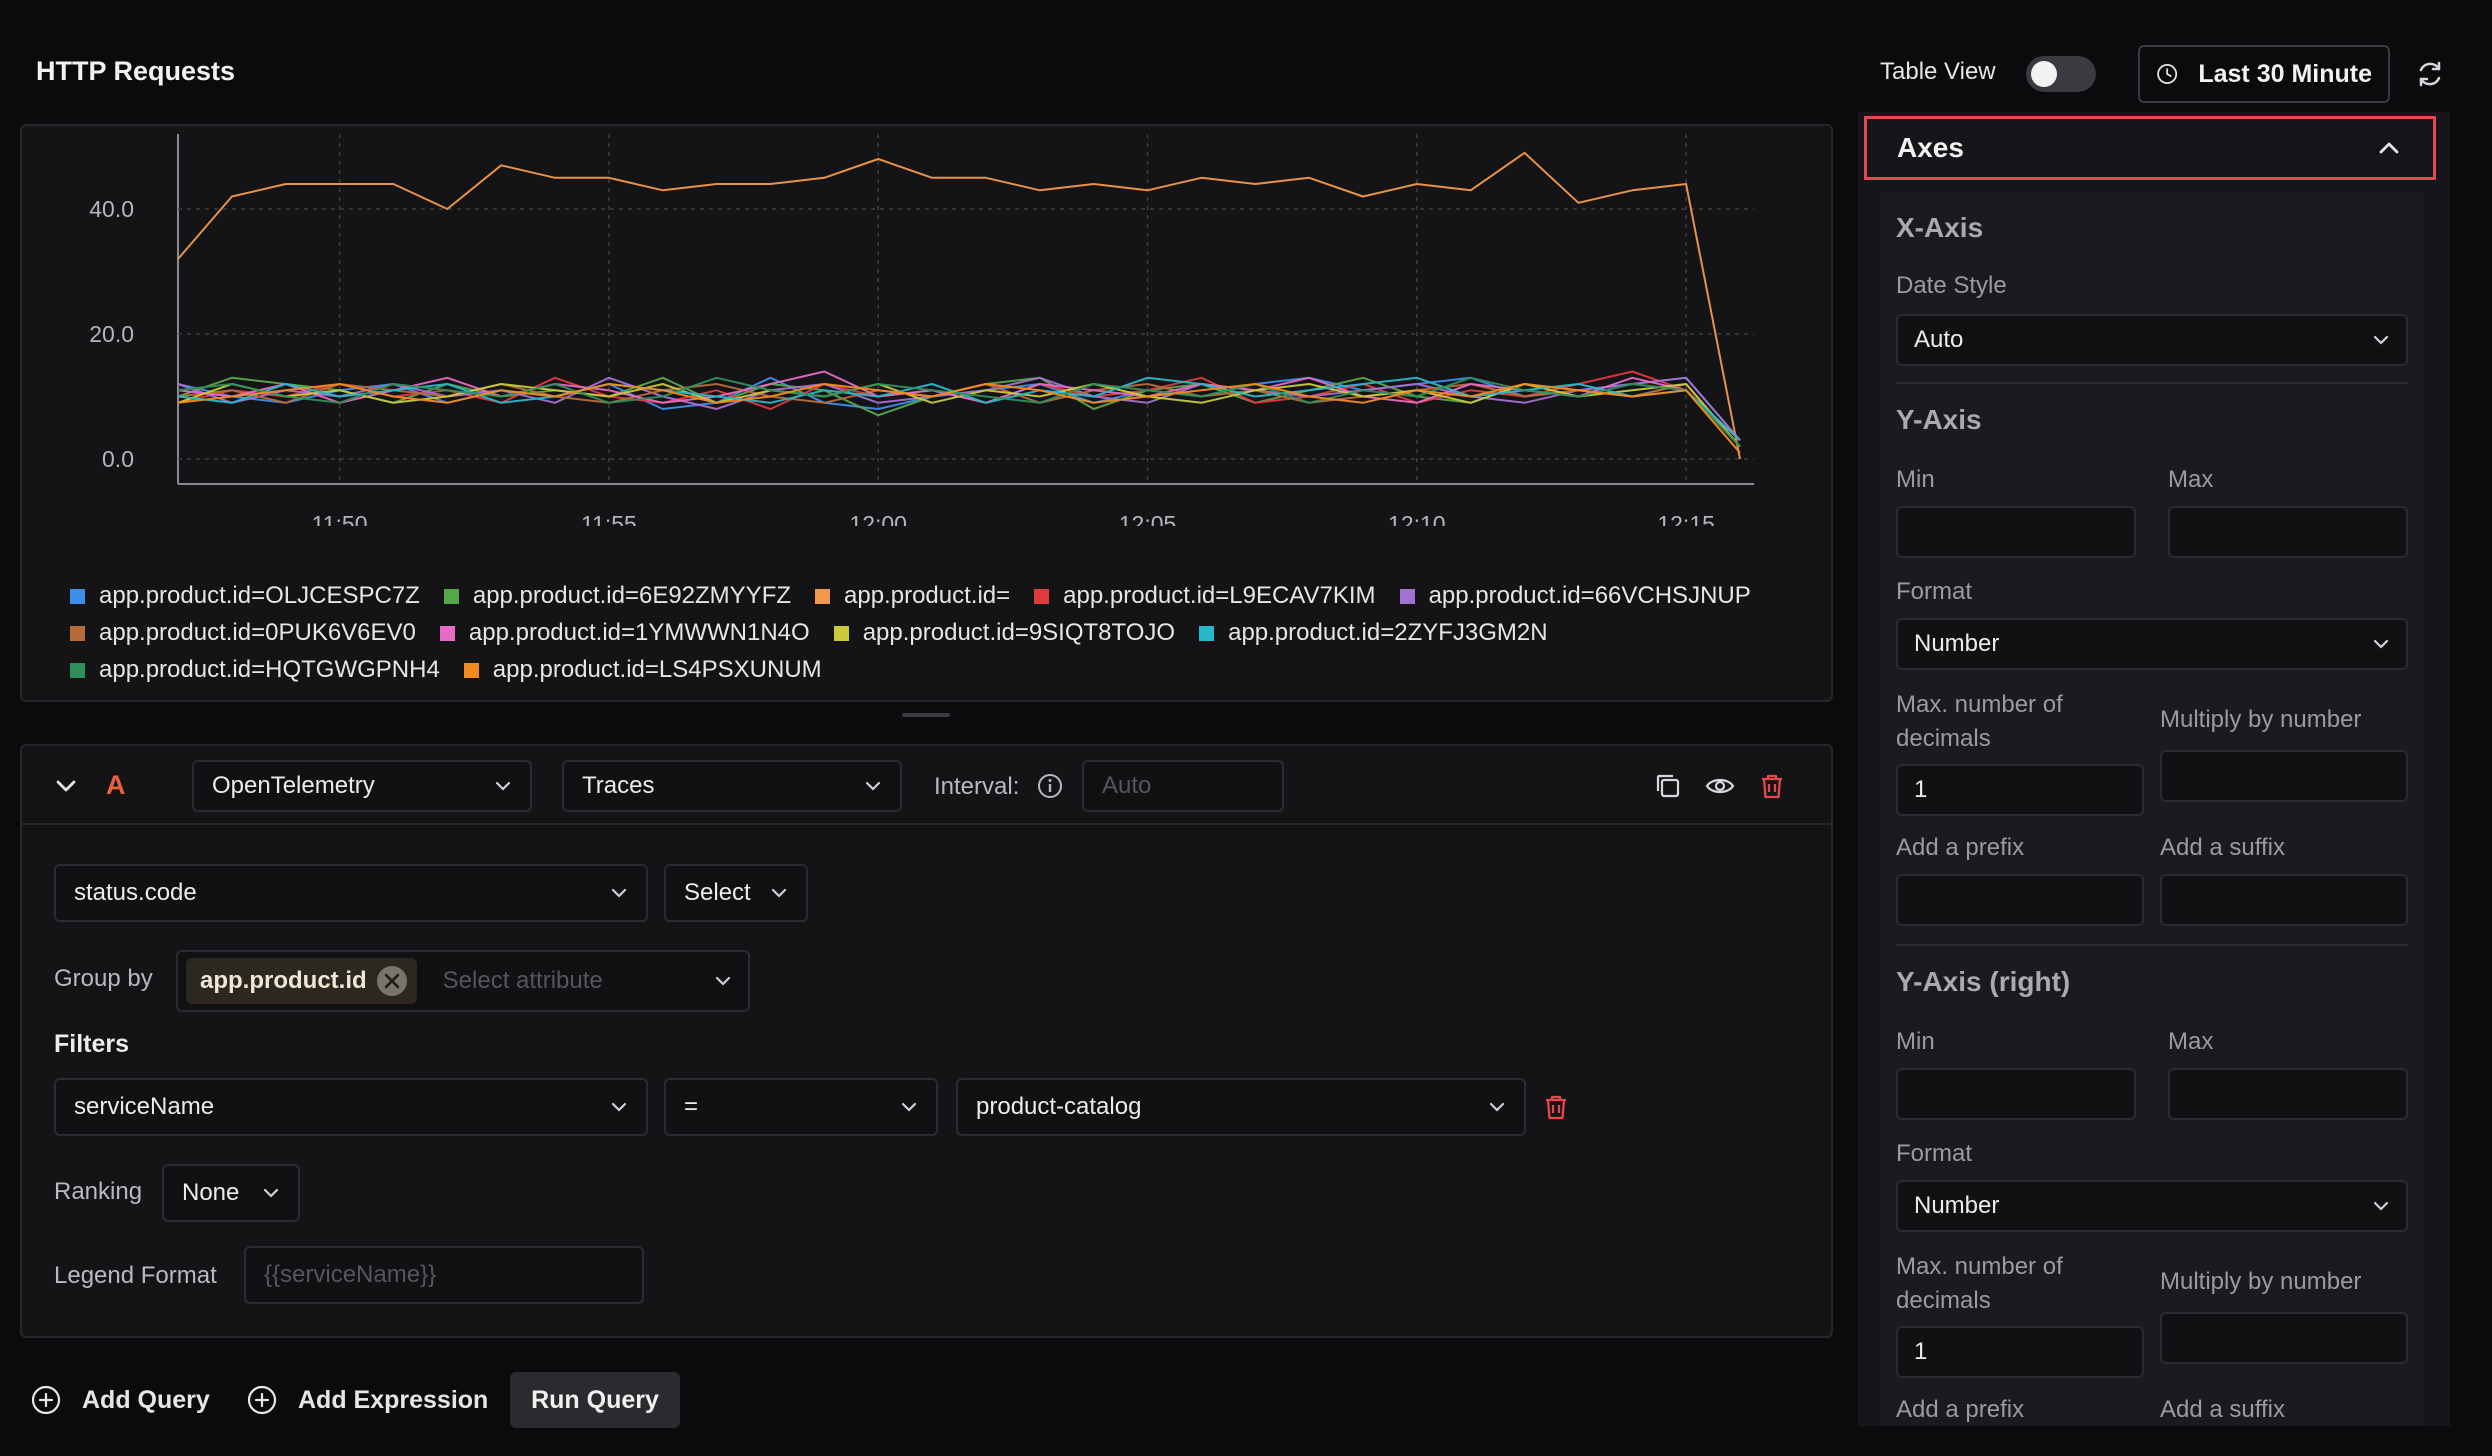  What do you see at coordinates (2222, 1409) in the screenshot?
I see `yr-suffix-label: Add a suffix` at bounding box center [2222, 1409].